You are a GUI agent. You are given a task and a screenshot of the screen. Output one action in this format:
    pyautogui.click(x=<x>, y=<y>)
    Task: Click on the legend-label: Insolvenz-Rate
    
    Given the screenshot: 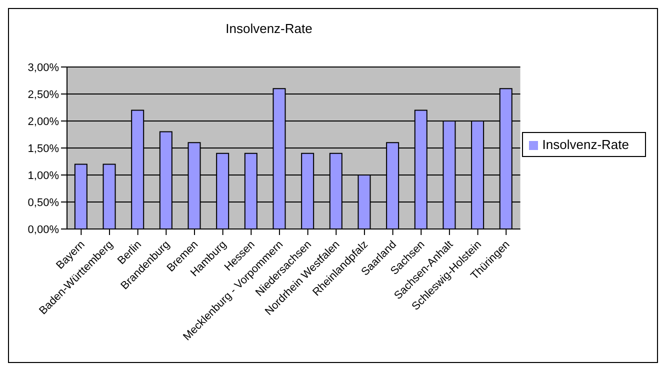 What is the action you would take?
    pyautogui.click(x=585, y=144)
    